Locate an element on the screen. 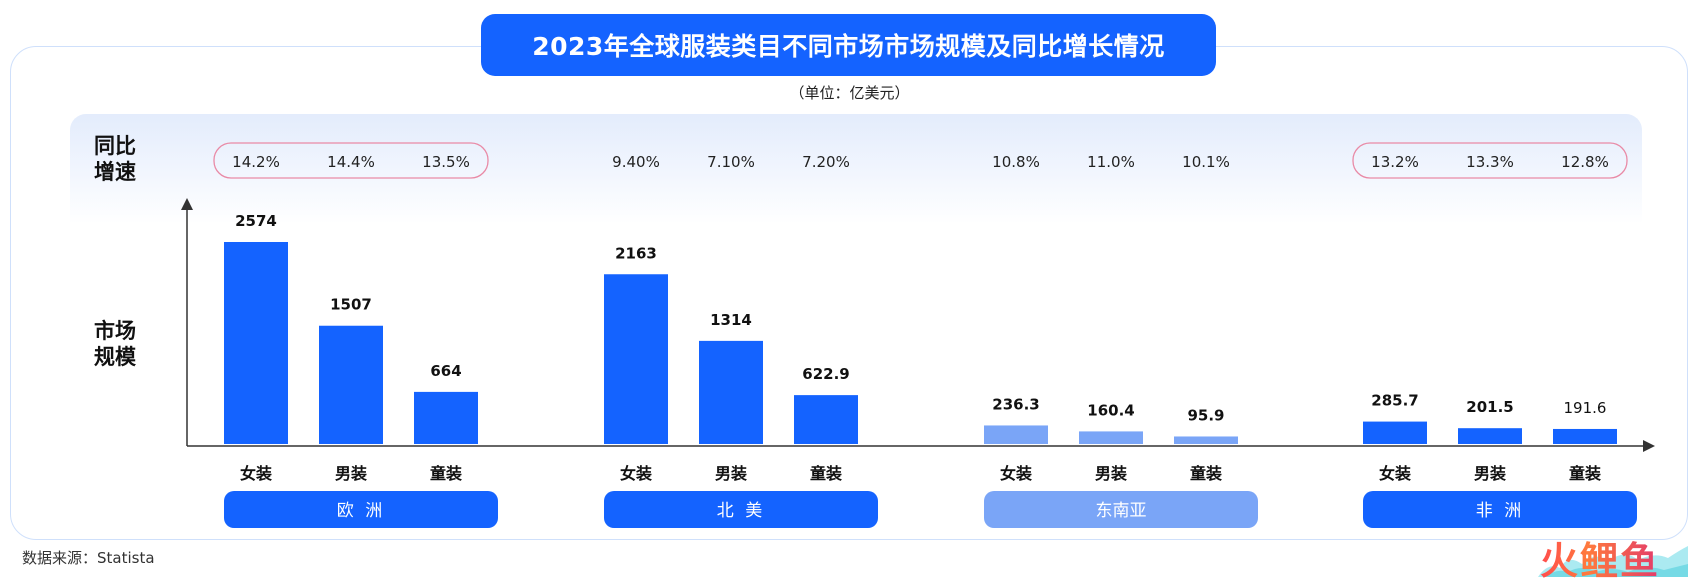 The width and height of the screenshot is (1699, 585). group-1-value-label-2: 1507 is located at coordinates (351, 305).